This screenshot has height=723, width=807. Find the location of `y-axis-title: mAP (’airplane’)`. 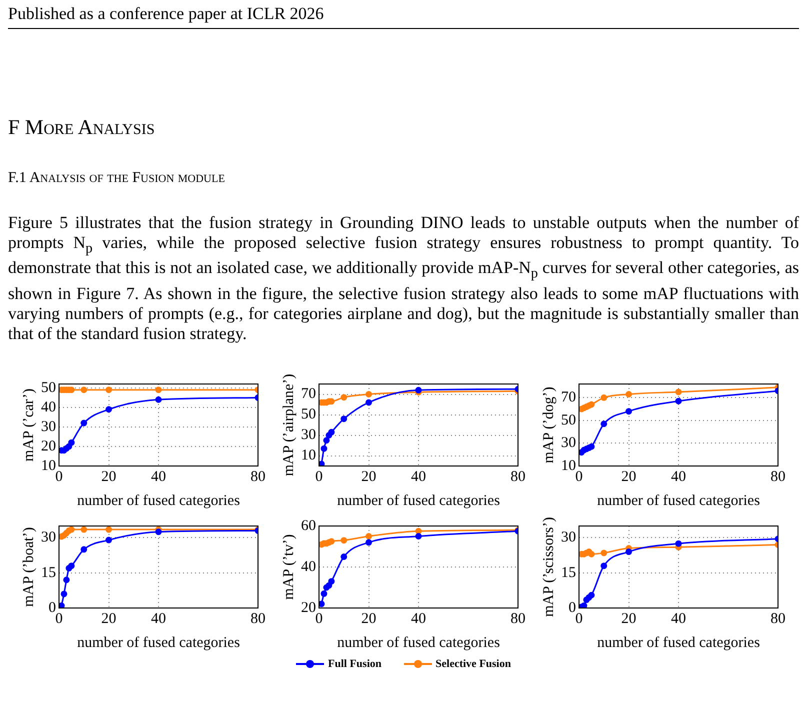

y-axis-title: mAP (’airplane’) is located at coordinates (288, 425).